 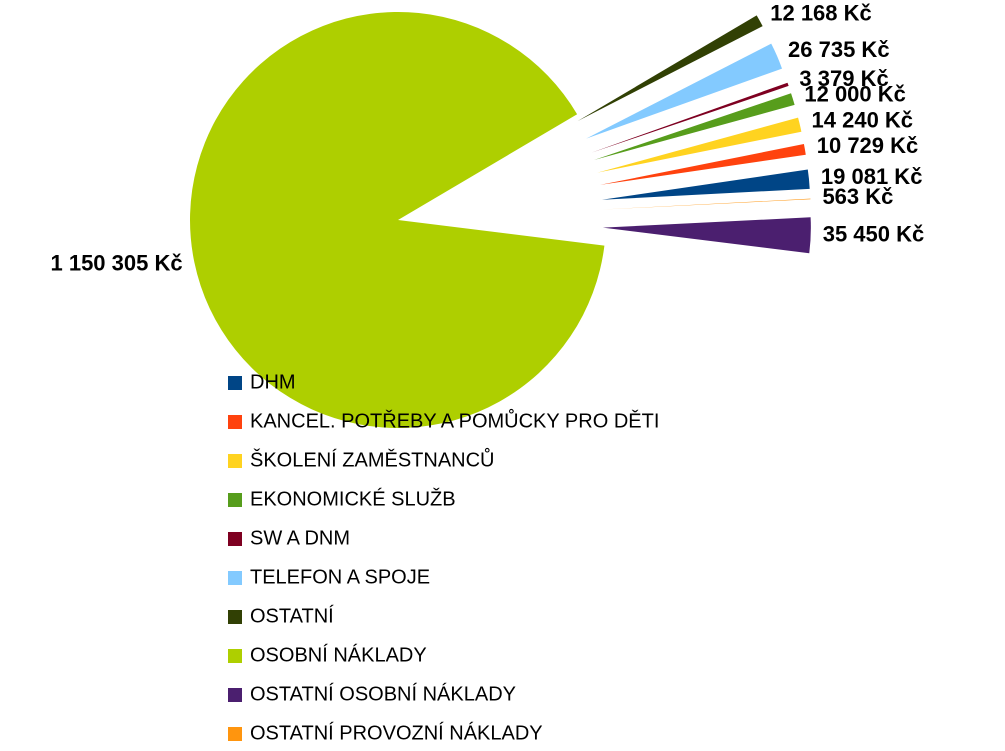 What do you see at coordinates (340, 577) in the screenshot?
I see `legend-label: TELEFON A SPOJE` at bounding box center [340, 577].